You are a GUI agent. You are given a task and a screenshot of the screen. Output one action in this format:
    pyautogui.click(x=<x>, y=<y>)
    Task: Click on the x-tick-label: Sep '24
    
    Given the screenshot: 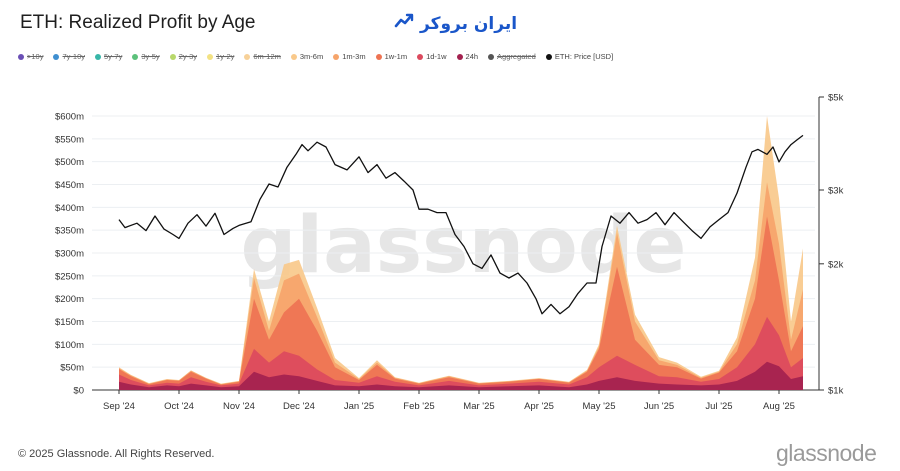 What is the action you would take?
    pyautogui.click(x=119, y=406)
    